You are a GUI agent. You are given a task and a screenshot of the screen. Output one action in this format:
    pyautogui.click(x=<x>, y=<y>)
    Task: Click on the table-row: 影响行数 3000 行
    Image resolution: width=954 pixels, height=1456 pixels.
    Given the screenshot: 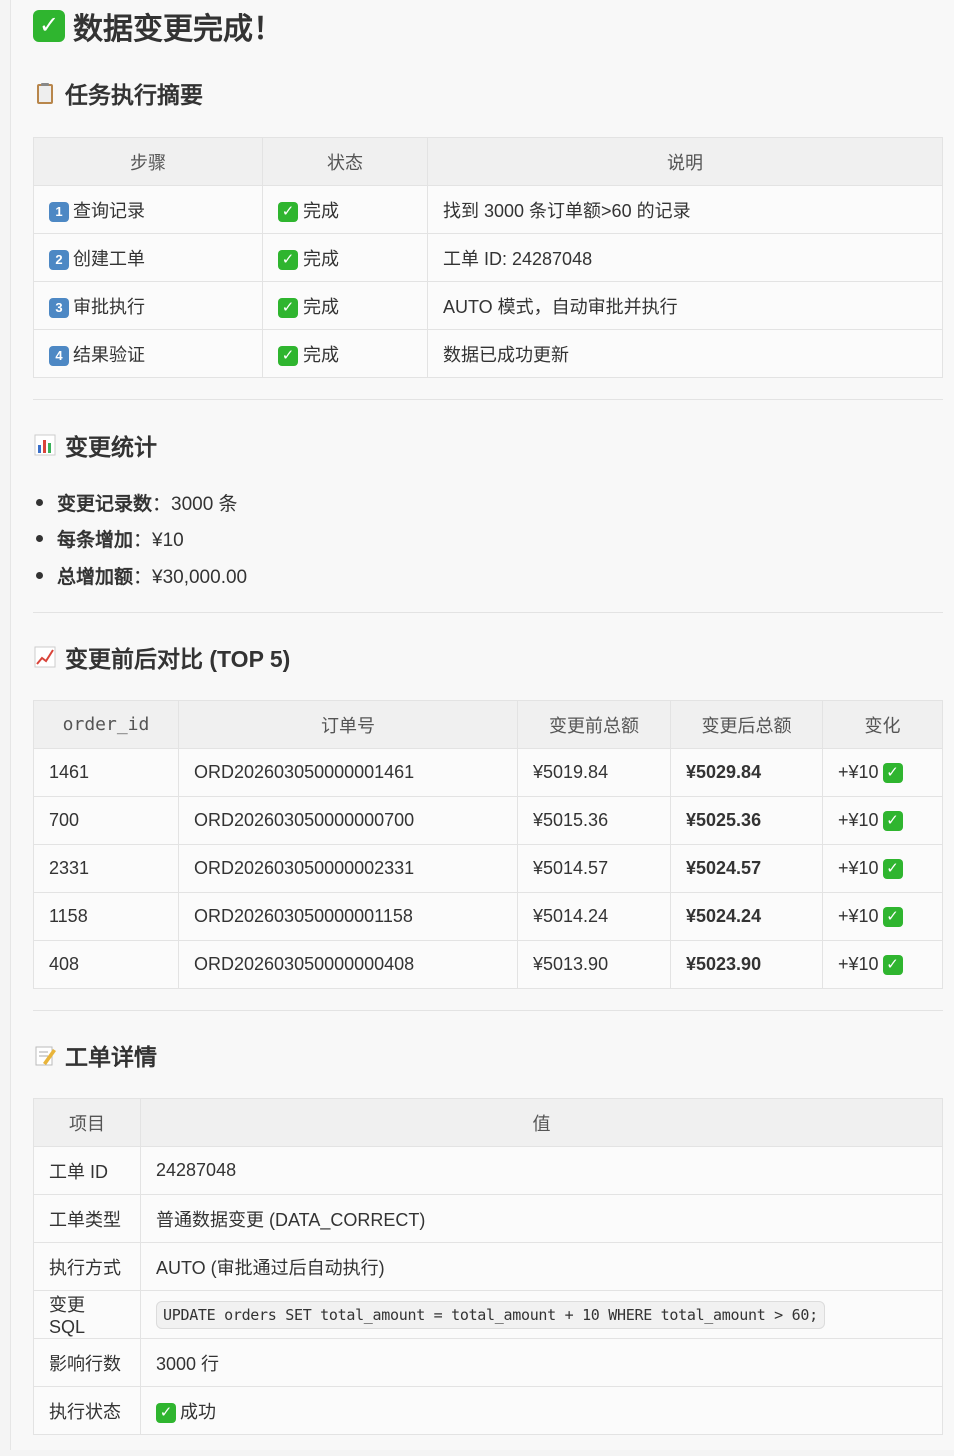 What is the action you would take?
    pyautogui.click(x=488, y=1362)
    